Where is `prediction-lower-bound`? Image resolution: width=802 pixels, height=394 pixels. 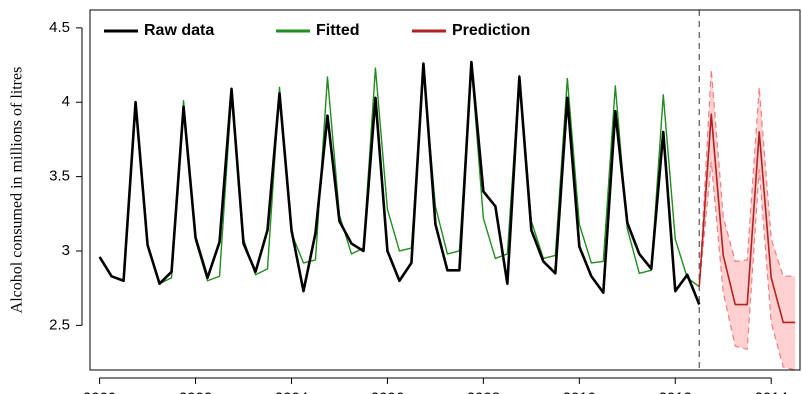
prediction-lower-bound is located at coordinates (747, 266).